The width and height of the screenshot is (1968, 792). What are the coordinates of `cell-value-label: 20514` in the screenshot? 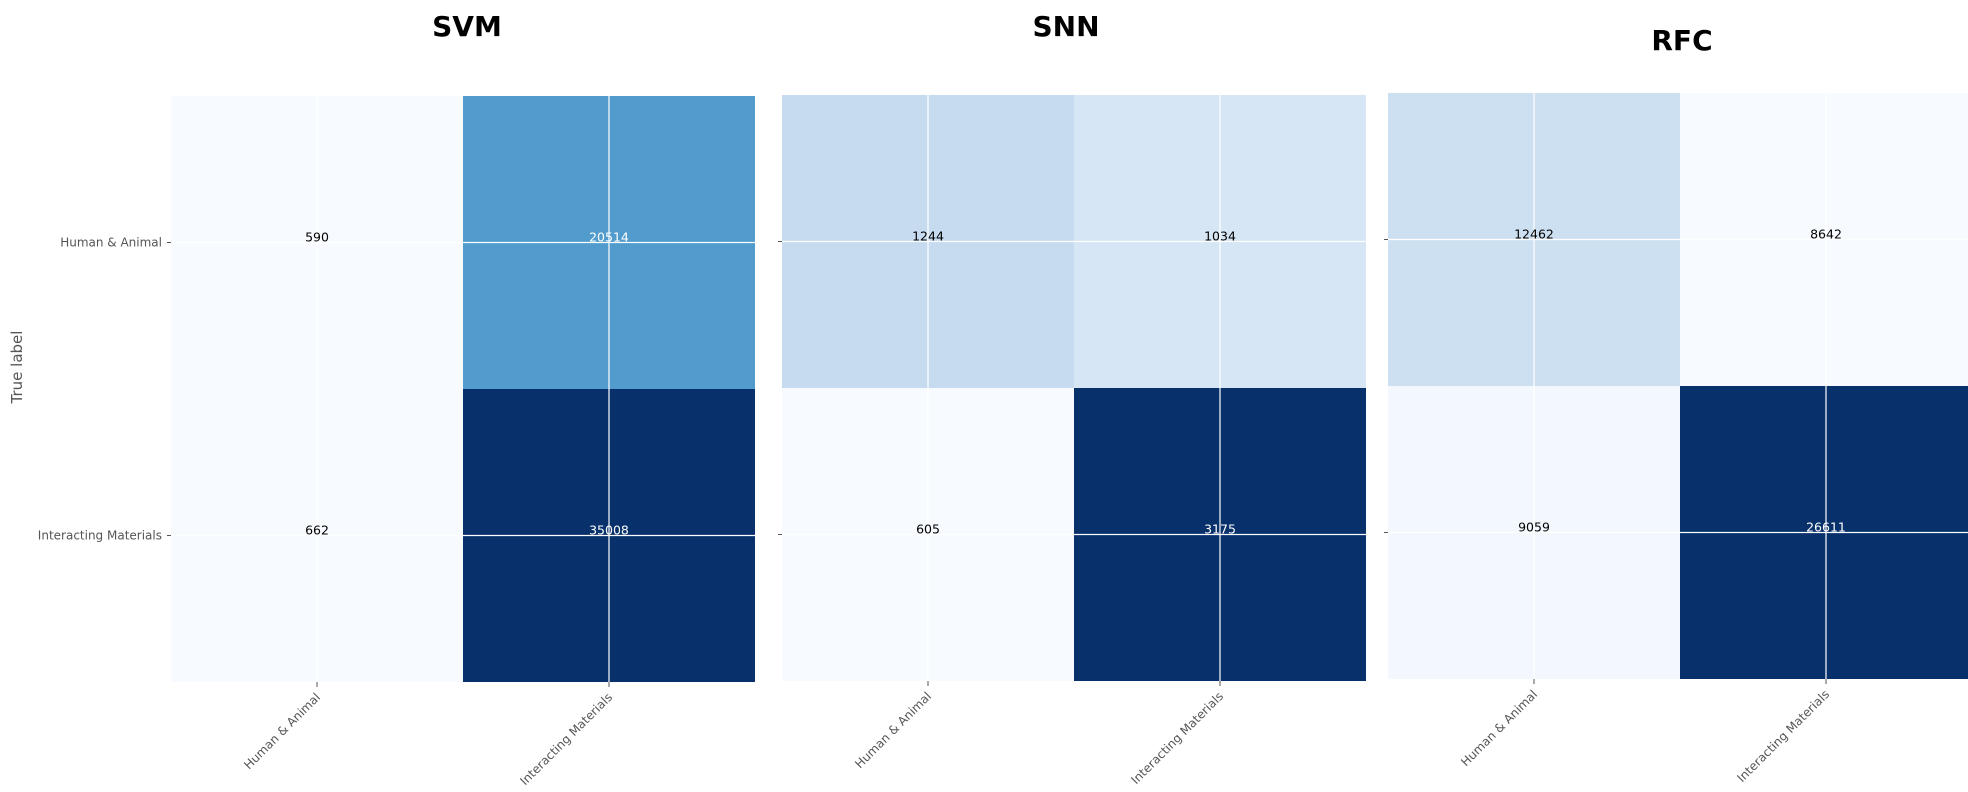 It's located at (609, 237).